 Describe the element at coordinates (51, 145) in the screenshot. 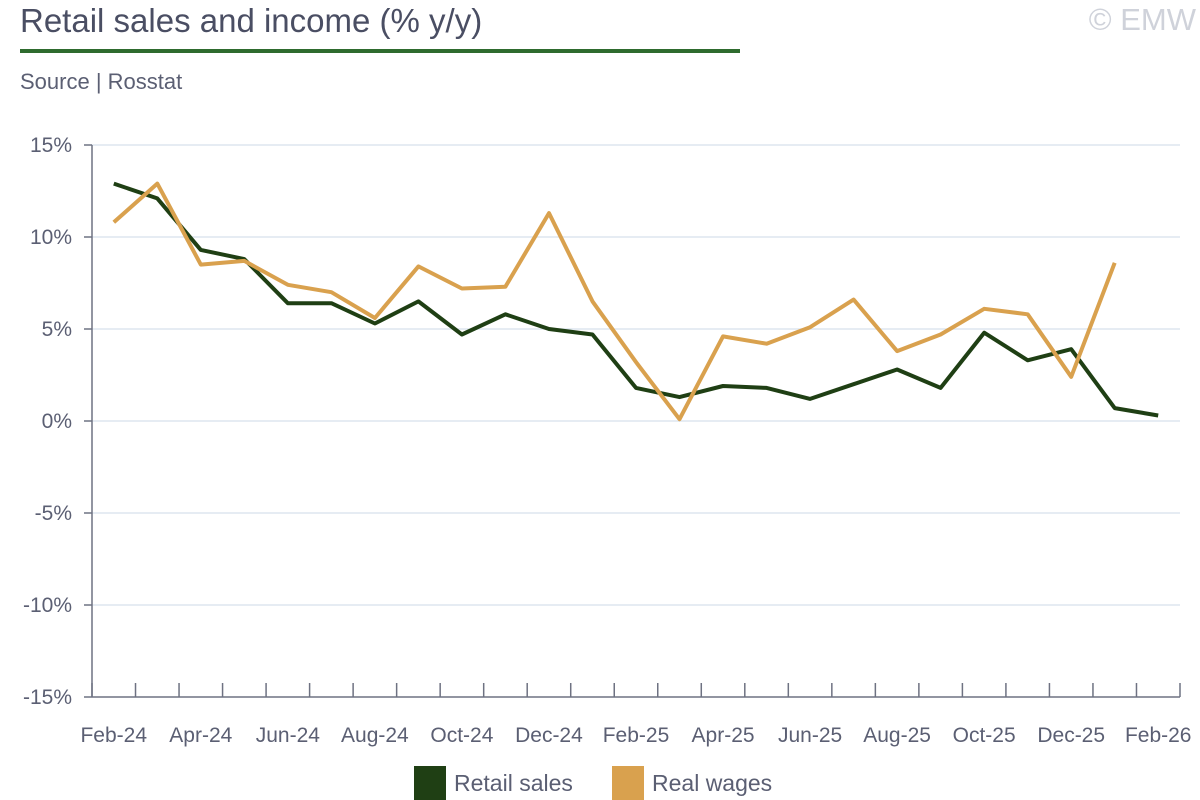

I see `y-tick-label: 15%` at that location.